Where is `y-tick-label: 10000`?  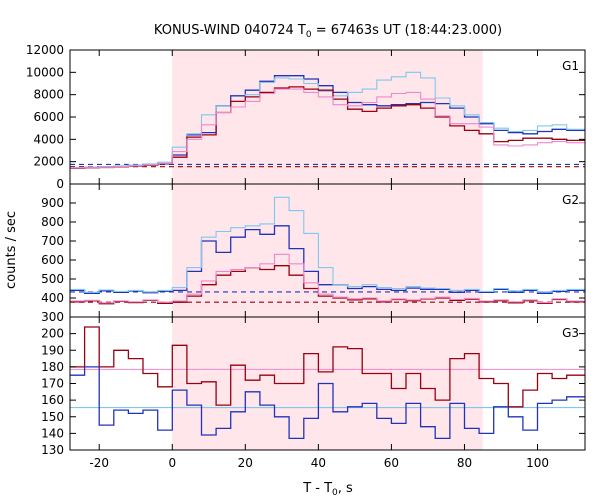 y-tick-label: 10000 is located at coordinates (45, 72).